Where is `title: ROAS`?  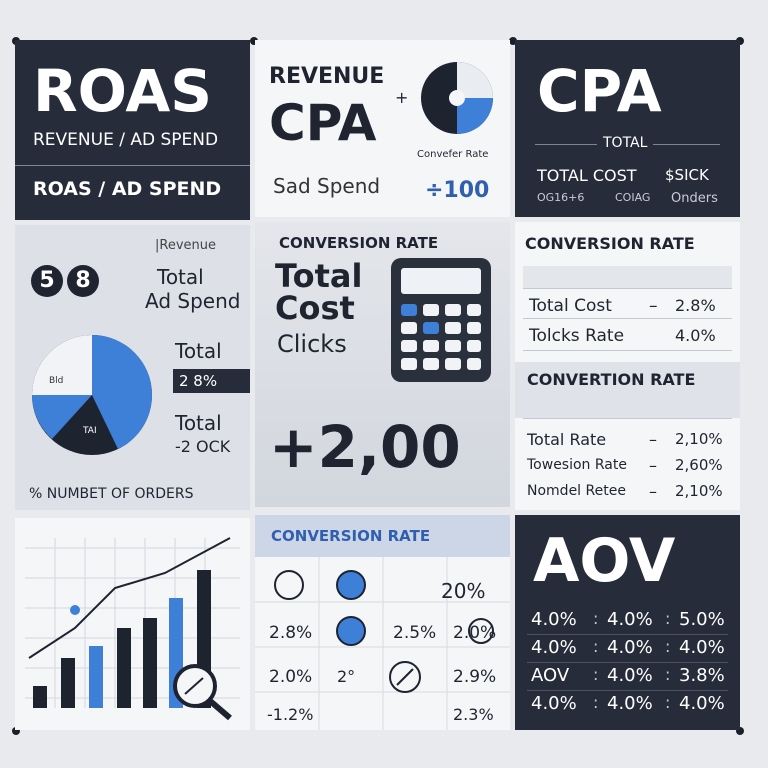 title: ROAS is located at coordinates (123, 91).